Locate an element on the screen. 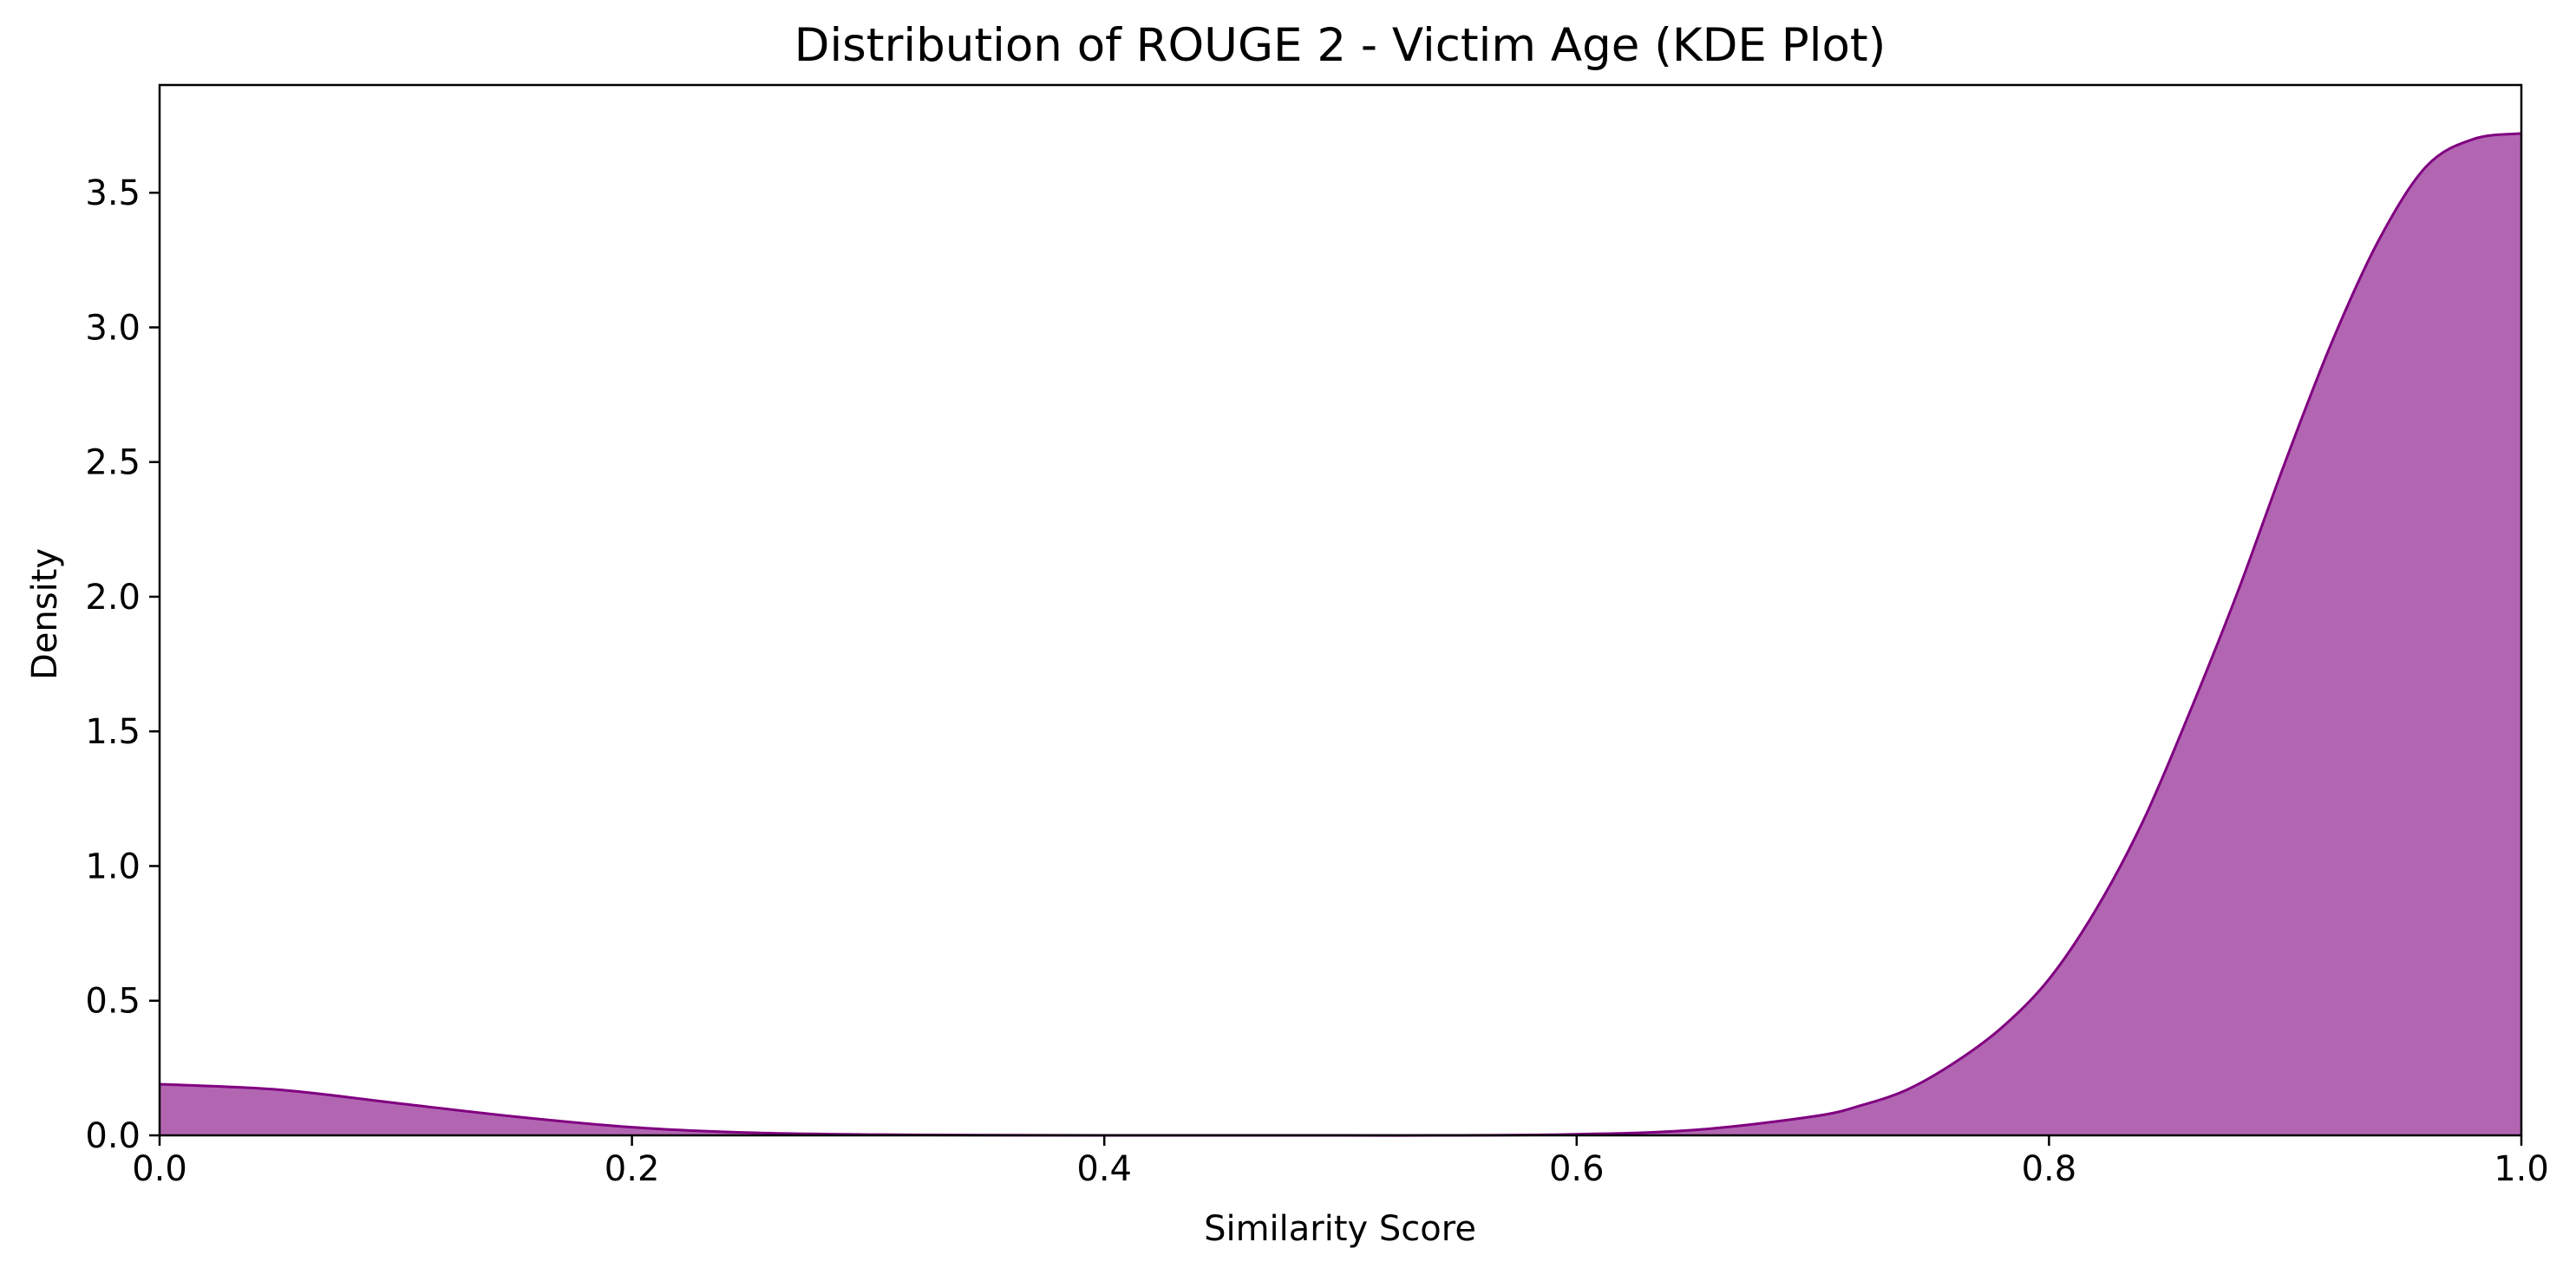 Image resolution: width=2576 pixels, height=1275 pixels. y-axis-label: Density is located at coordinates (45, 614).